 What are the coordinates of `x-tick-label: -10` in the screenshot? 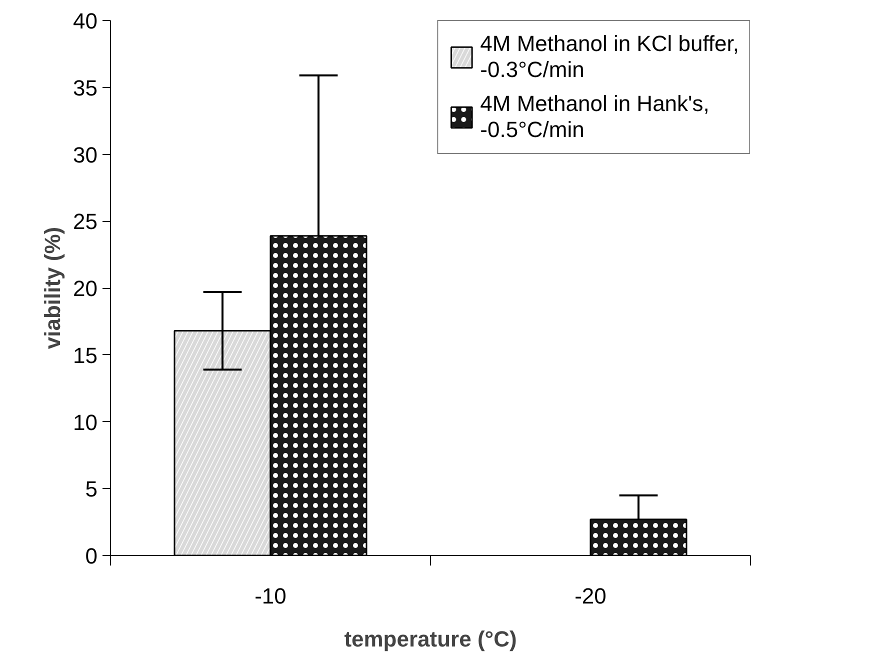 It's located at (270, 596).